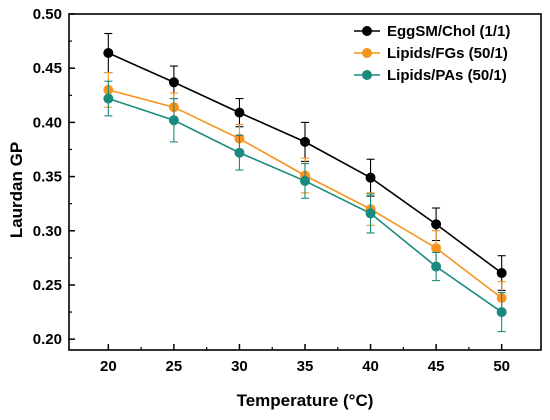  I want to click on y-tick-label: 0.50, so click(47, 14).